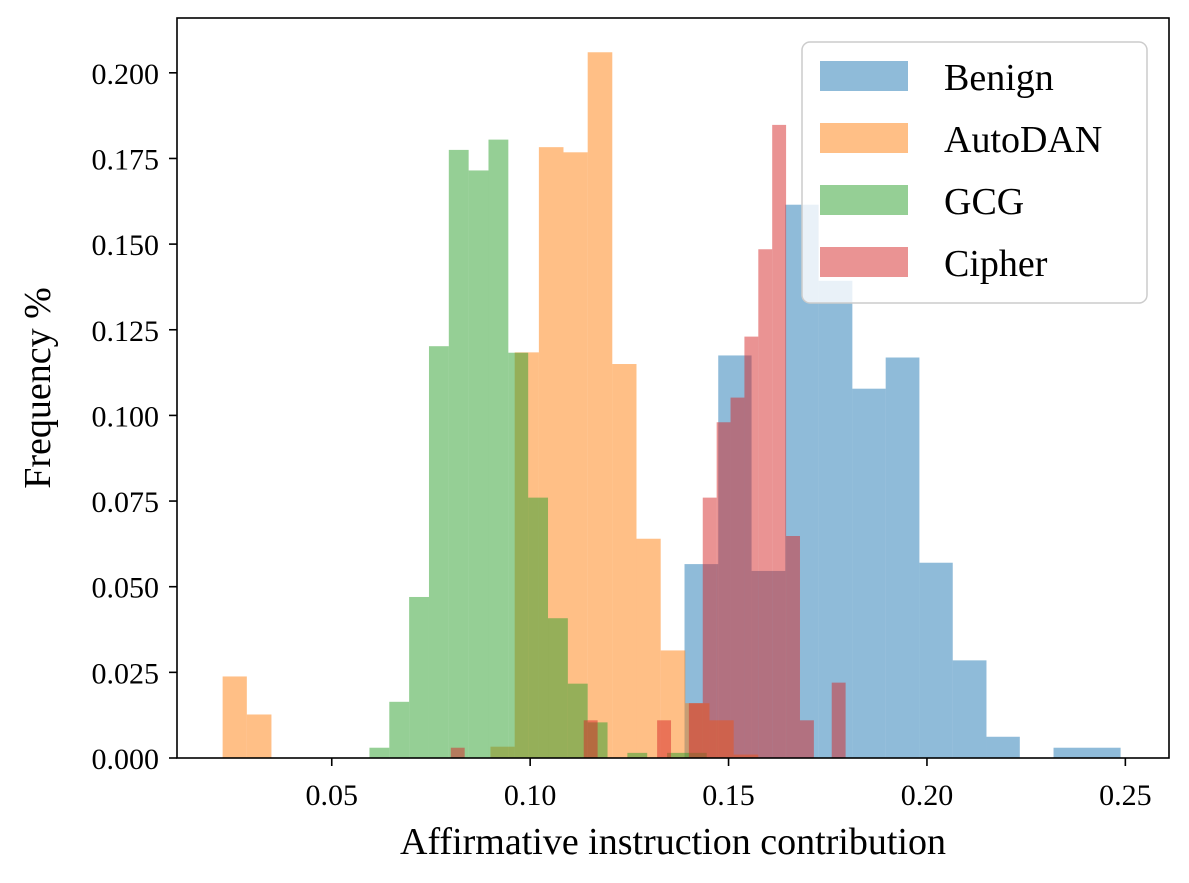 Image resolution: width=1189 pixels, height=883 pixels. What do you see at coordinates (728, 795) in the screenshot?
I see `x-tick-label: 0.15` at bounding box center [728, 795].